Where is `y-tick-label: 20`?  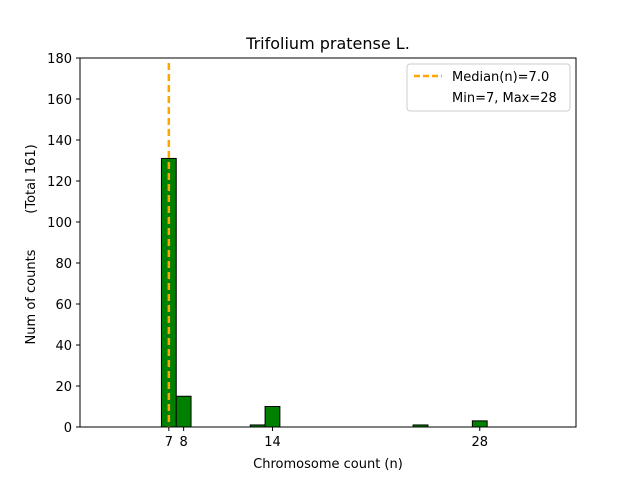
y-tick-label: 20 is located at coordinates (63, 387).